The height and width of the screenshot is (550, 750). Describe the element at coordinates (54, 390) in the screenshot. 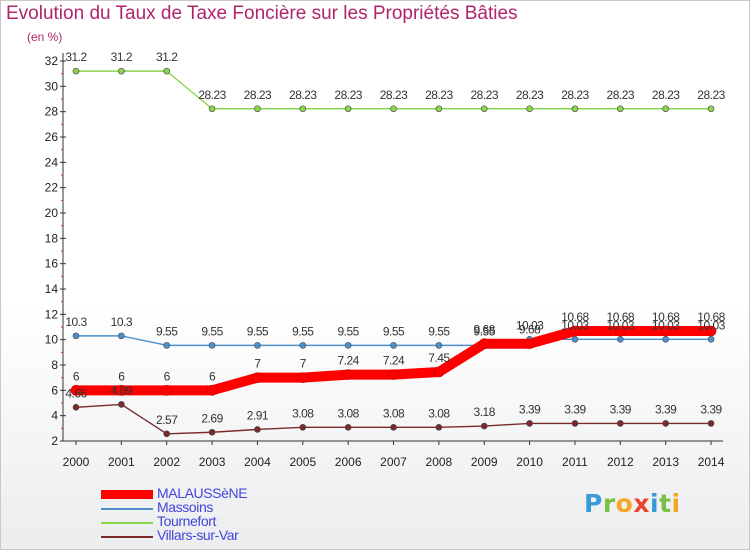

I see `y-tick-label: 6` at that location.